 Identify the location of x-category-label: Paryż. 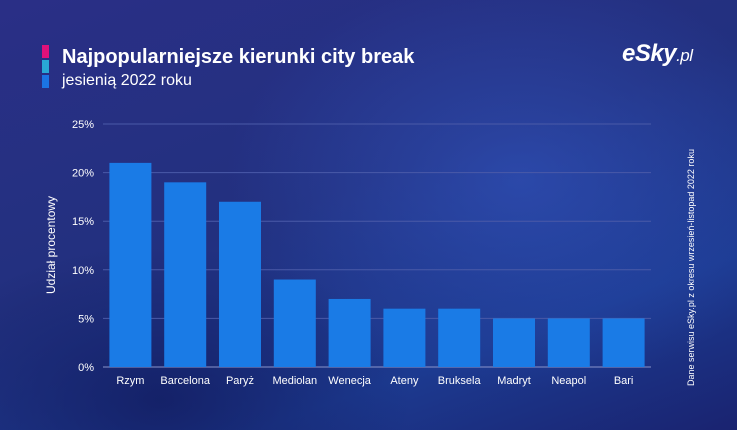
(240, 381).